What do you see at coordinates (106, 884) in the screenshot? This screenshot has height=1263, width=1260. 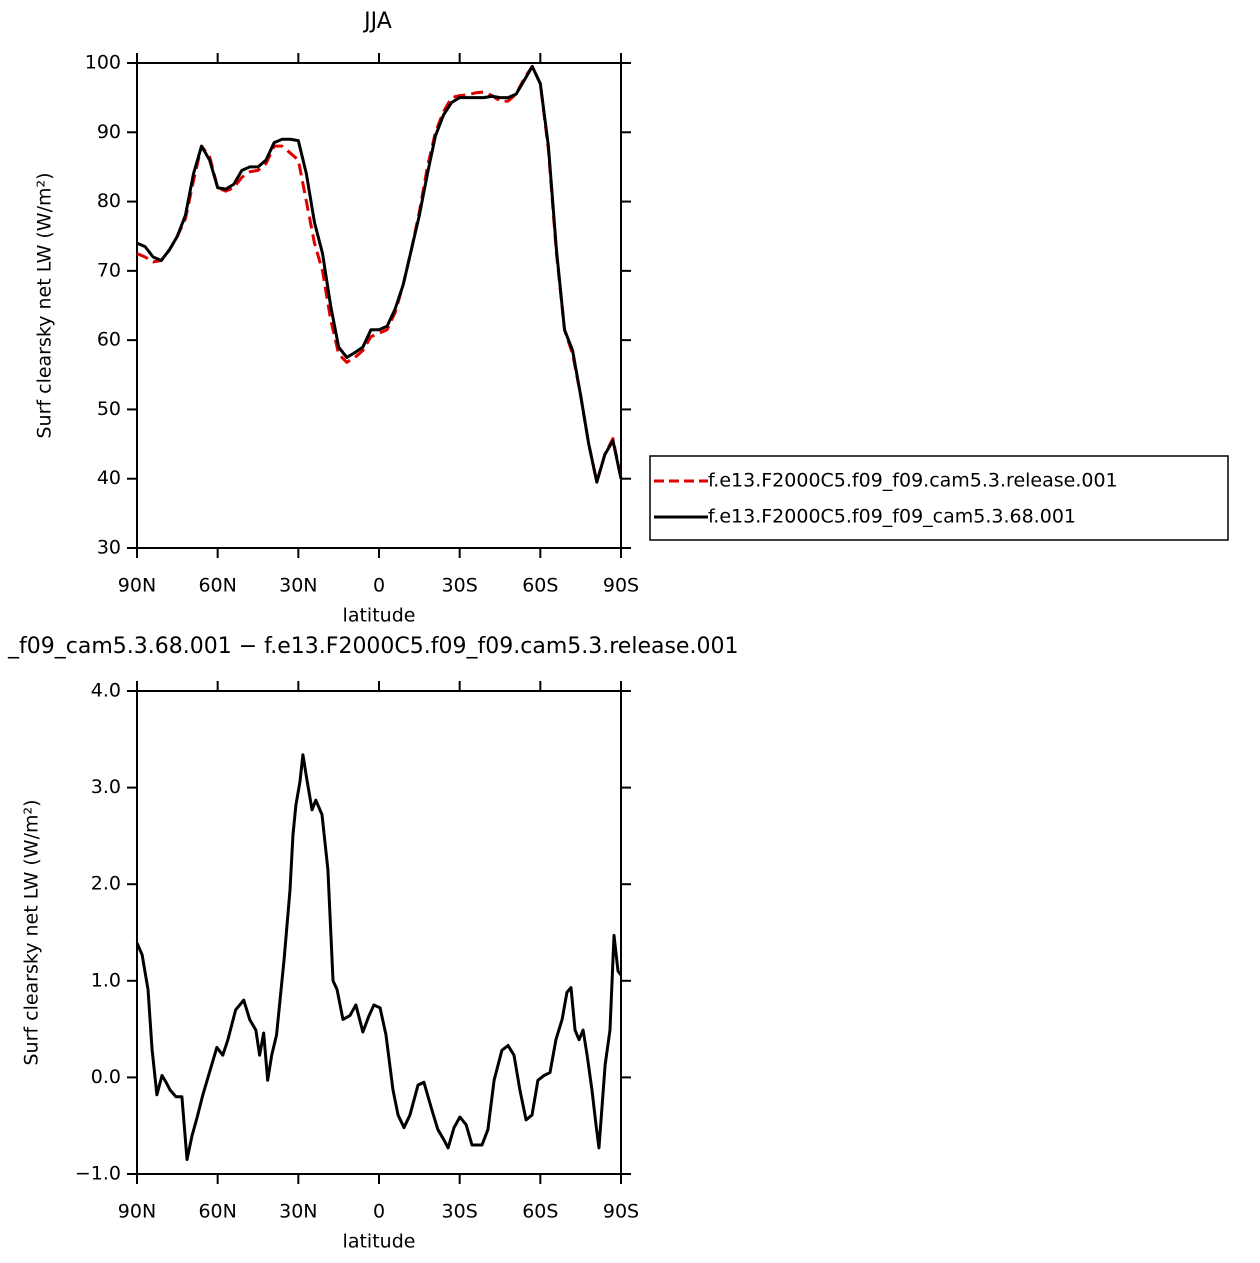 I see `y-tick-label: 2.0` at bounding box center [106, 884].